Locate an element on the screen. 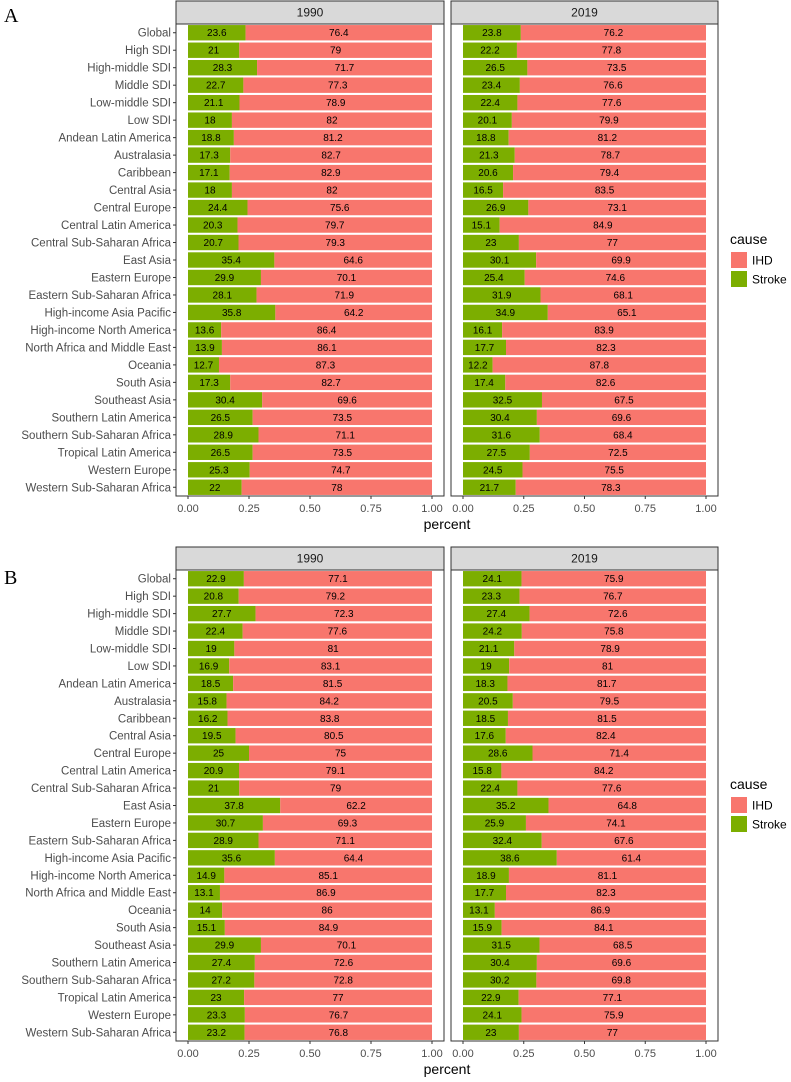 This screenshot has height=1082, width=791. value-label-stroke: 26.5 is located at coordinates (221, 453).